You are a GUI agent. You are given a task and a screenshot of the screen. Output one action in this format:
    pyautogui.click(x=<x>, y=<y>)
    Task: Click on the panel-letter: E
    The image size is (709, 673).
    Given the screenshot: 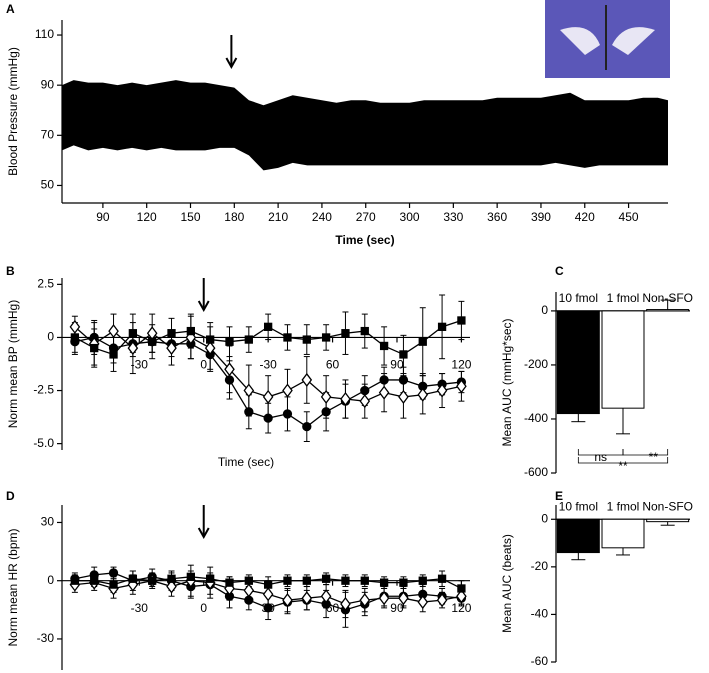 What is the action you would take?
    pyautogui.click(x=559, y=496)
    